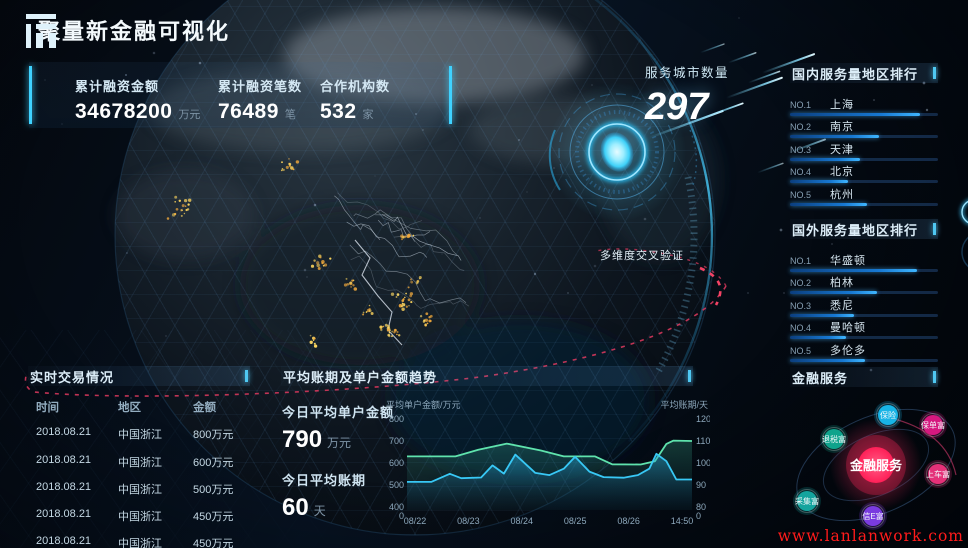 The image size is (968, 548). I want to click on stat-value: 532, so click(338, 111).